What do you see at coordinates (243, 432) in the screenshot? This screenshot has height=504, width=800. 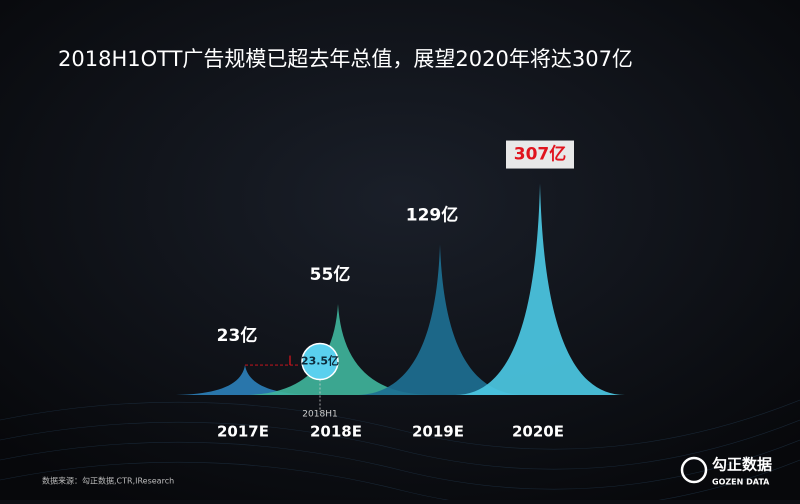 I see `x-tick-label: 2017E` at bounding box center [243, 432].